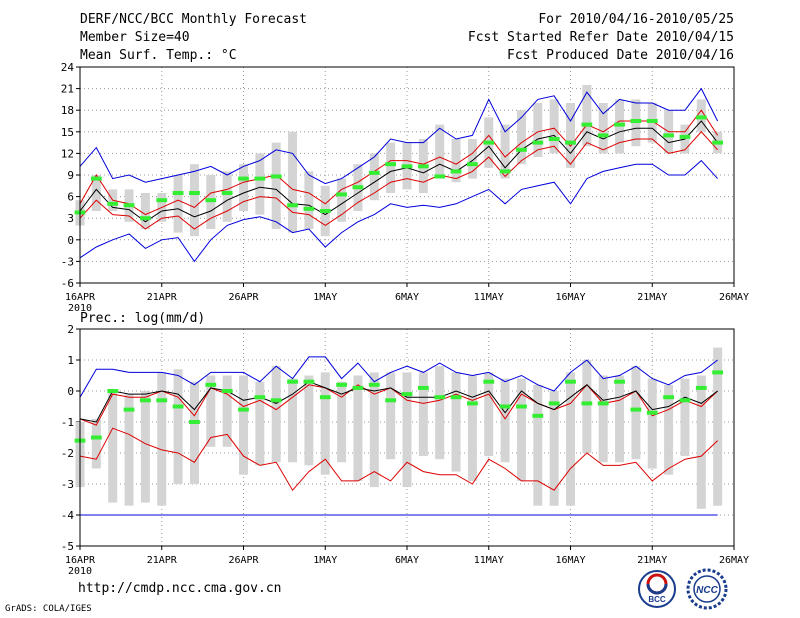  Describe the element at coordinates (68, 515) in the screenshot. I see `panel2-ytick-label: -4` at that location.